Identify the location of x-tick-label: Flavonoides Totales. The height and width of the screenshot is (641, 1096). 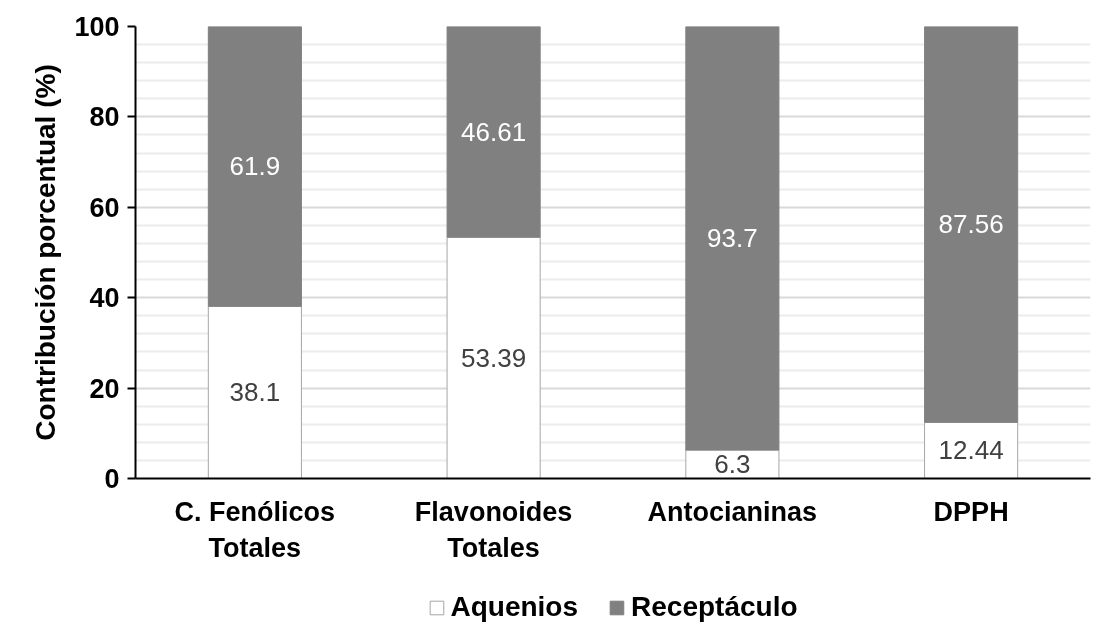
(493, 529).